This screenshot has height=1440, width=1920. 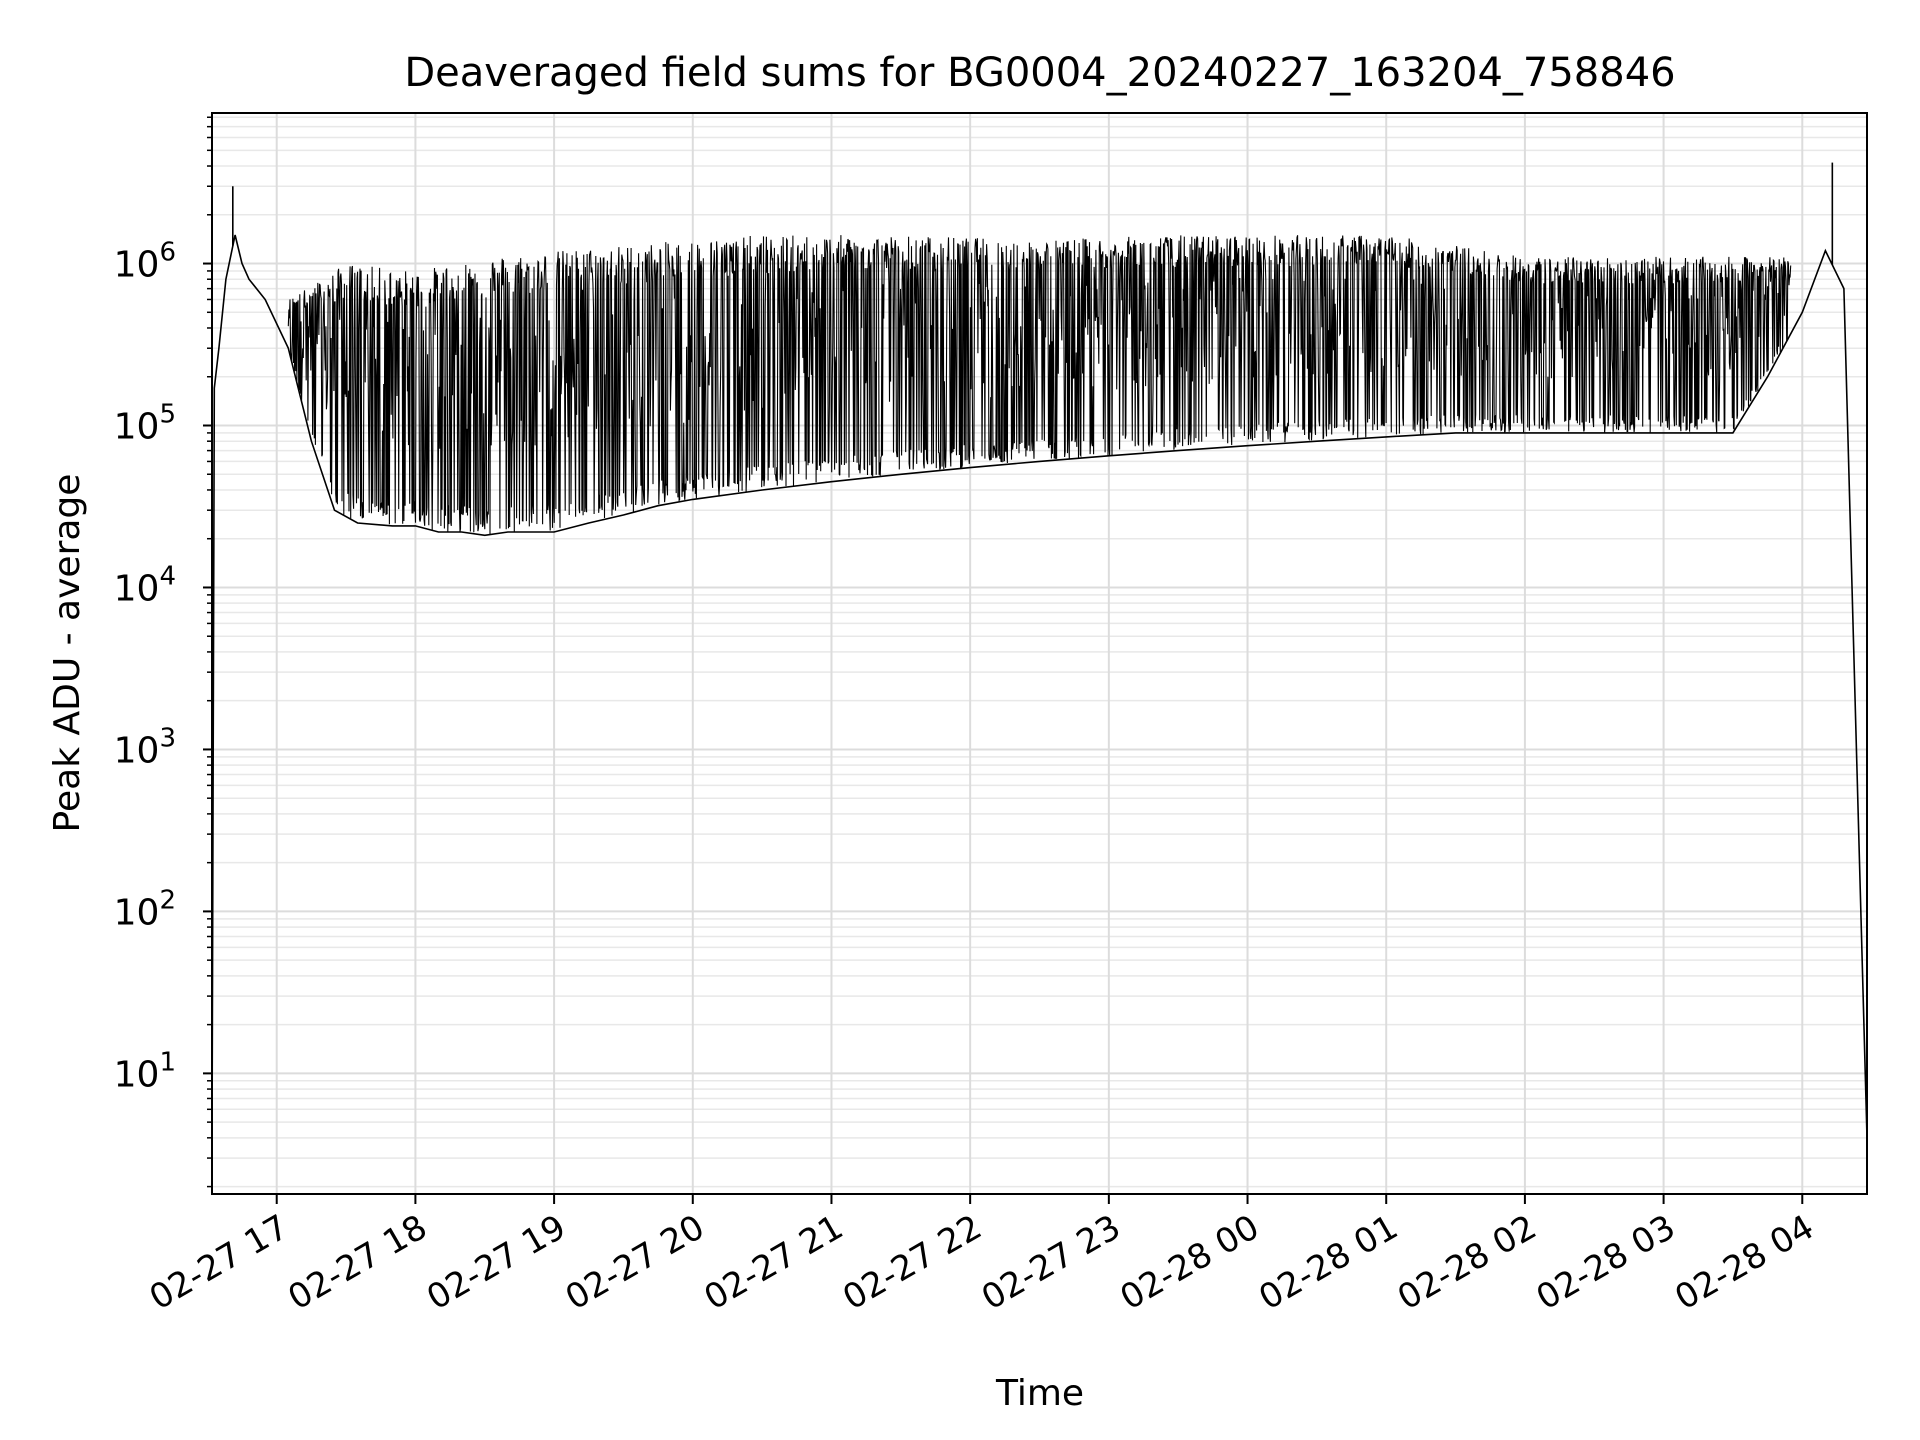 I want to click on x-axis-label: Time, so click(x=1039, y=1393).